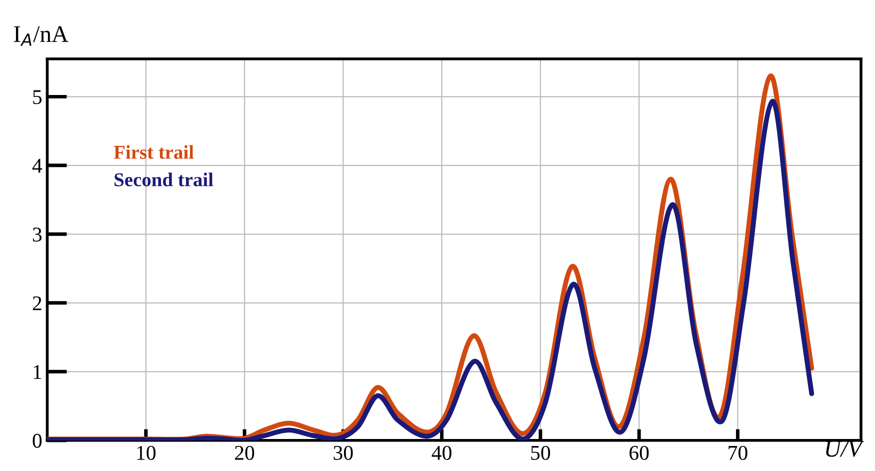  What do you see at coordinates (37, 441) in the screenshot?
I see `y-tick-label: 0` at bounding box center [37, 441].